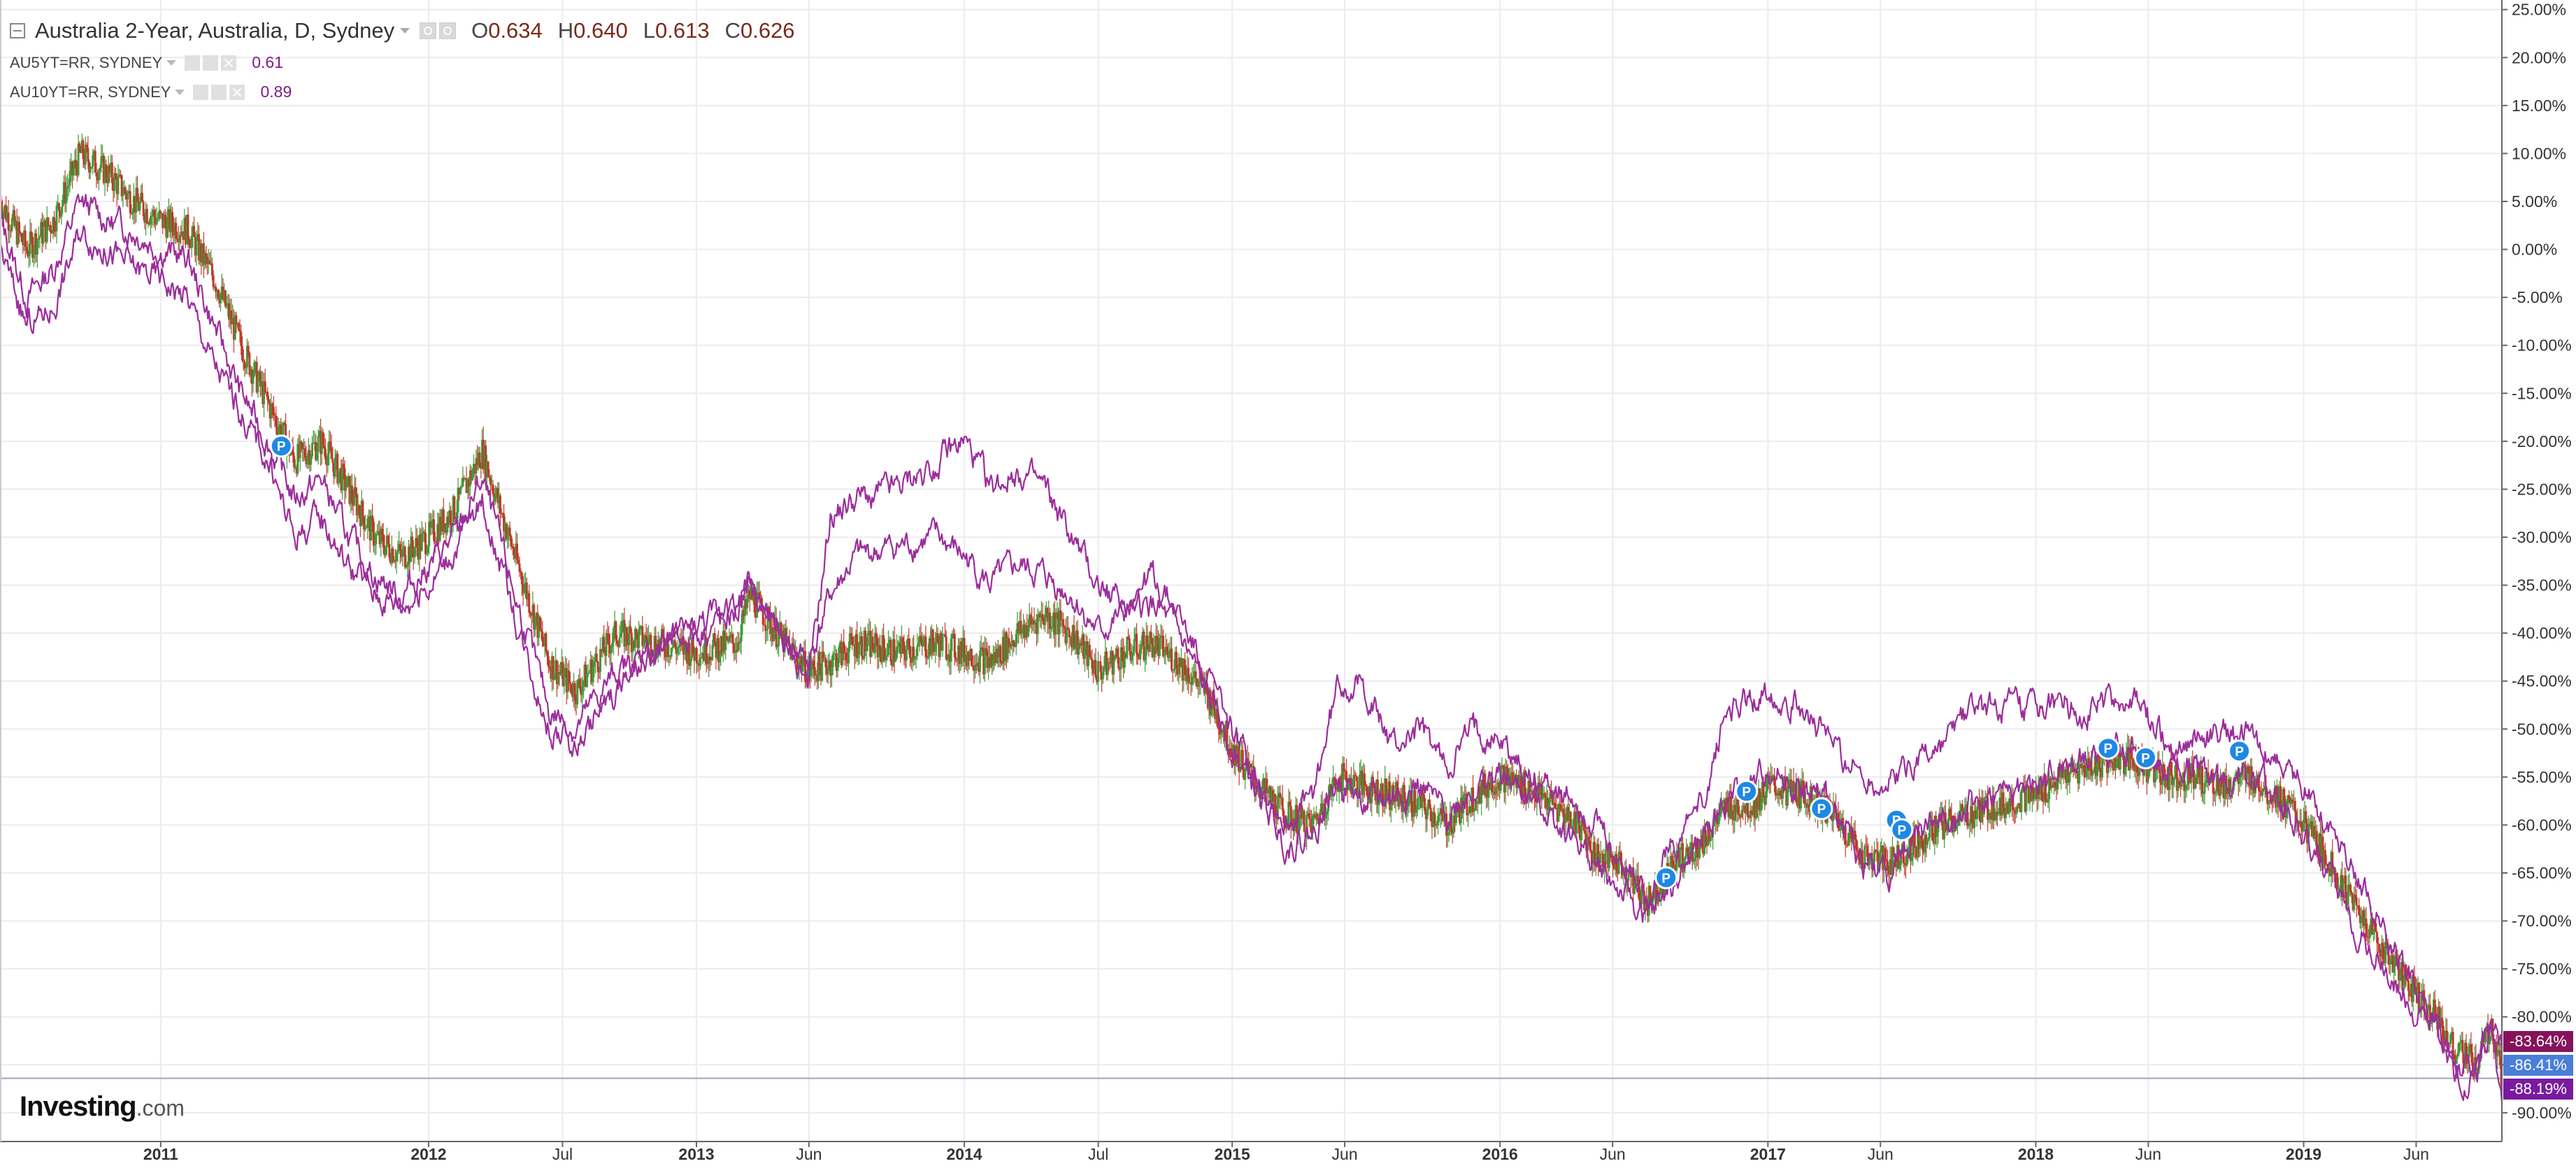 The image size is (2576, 1173). Describe the element at coordinates (2542, 729) in the screenshot. I see `y-tick-label: -50.00%` at that location.